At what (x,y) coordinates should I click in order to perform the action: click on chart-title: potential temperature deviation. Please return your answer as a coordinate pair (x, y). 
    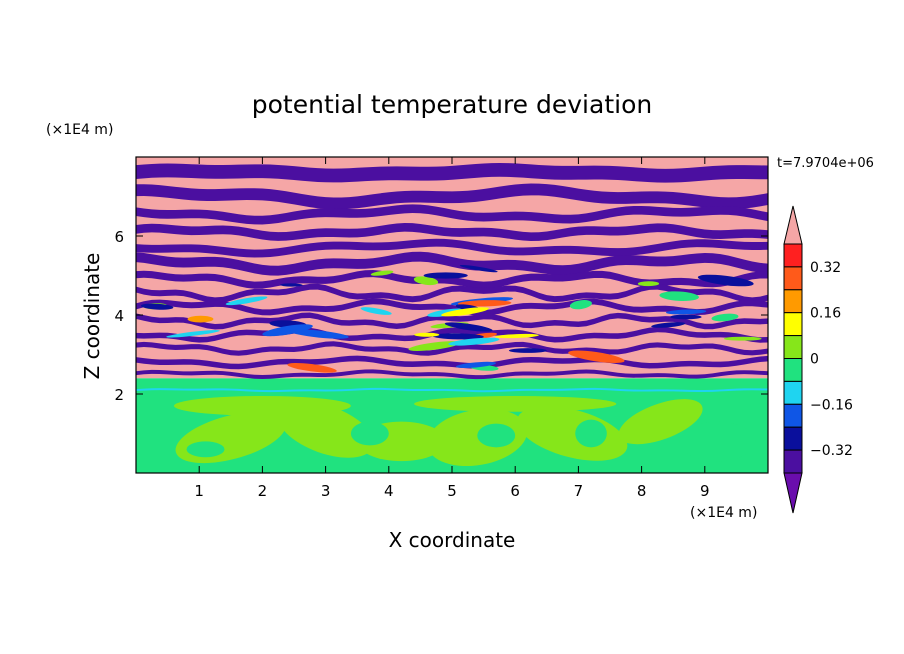
    Looking at the image, I should click on (452, 104).